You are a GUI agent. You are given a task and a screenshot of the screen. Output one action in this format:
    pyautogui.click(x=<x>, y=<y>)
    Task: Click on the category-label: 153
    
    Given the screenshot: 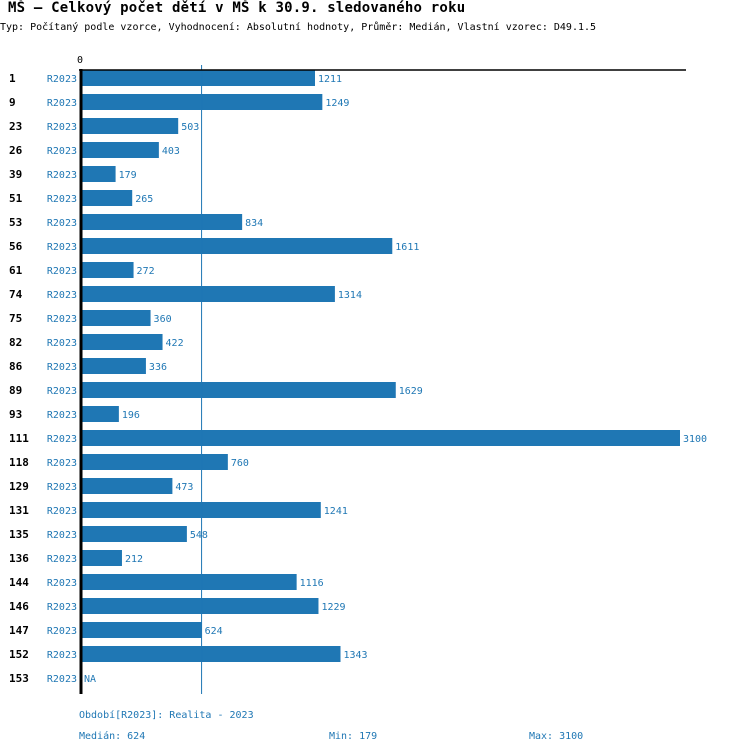 What is the action you would take?
    pyautogui.click(x=19, y=678)
    